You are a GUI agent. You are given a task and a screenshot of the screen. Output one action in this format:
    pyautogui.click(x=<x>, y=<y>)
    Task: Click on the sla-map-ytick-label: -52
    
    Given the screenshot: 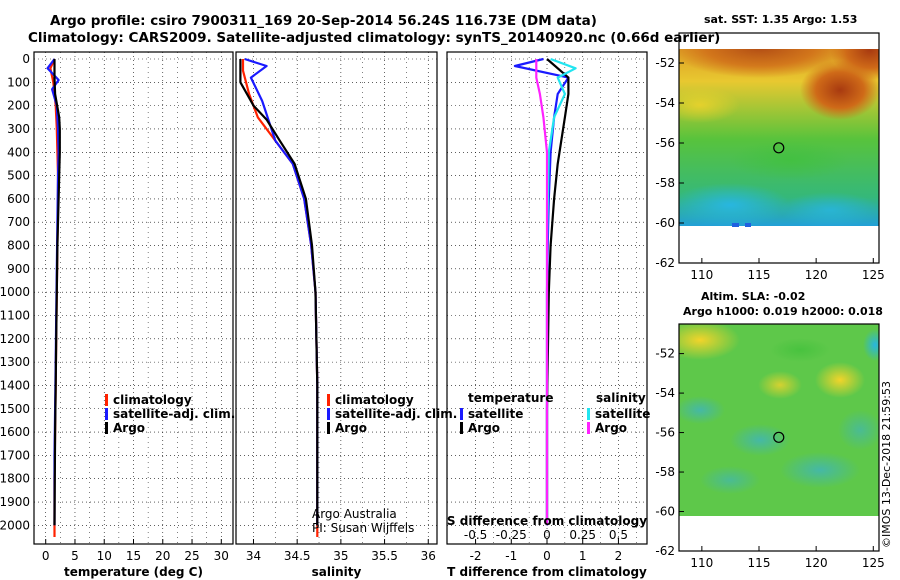 What is the action you would take?
    pyautogui.click(x=665, y=354)
    